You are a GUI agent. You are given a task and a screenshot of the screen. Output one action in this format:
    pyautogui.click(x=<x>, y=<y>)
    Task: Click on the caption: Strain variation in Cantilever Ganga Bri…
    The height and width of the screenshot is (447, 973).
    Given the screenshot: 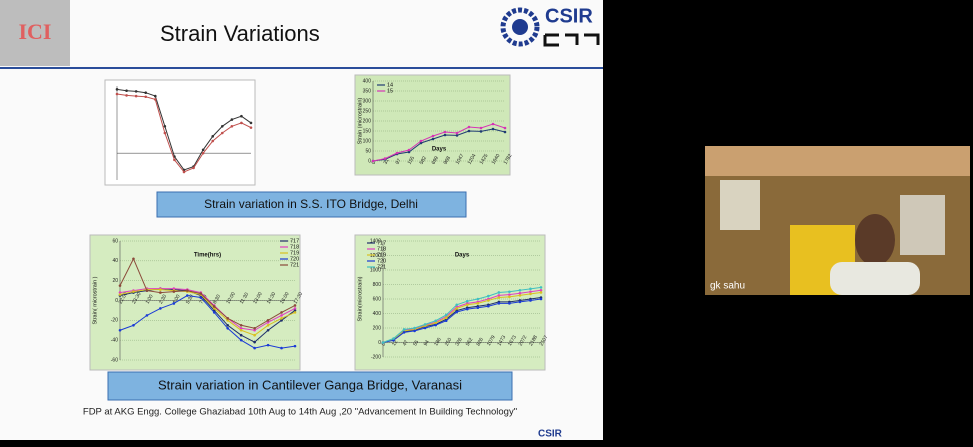 What is the action you would take?
    pyautogui.click(x=310, y=384)
    